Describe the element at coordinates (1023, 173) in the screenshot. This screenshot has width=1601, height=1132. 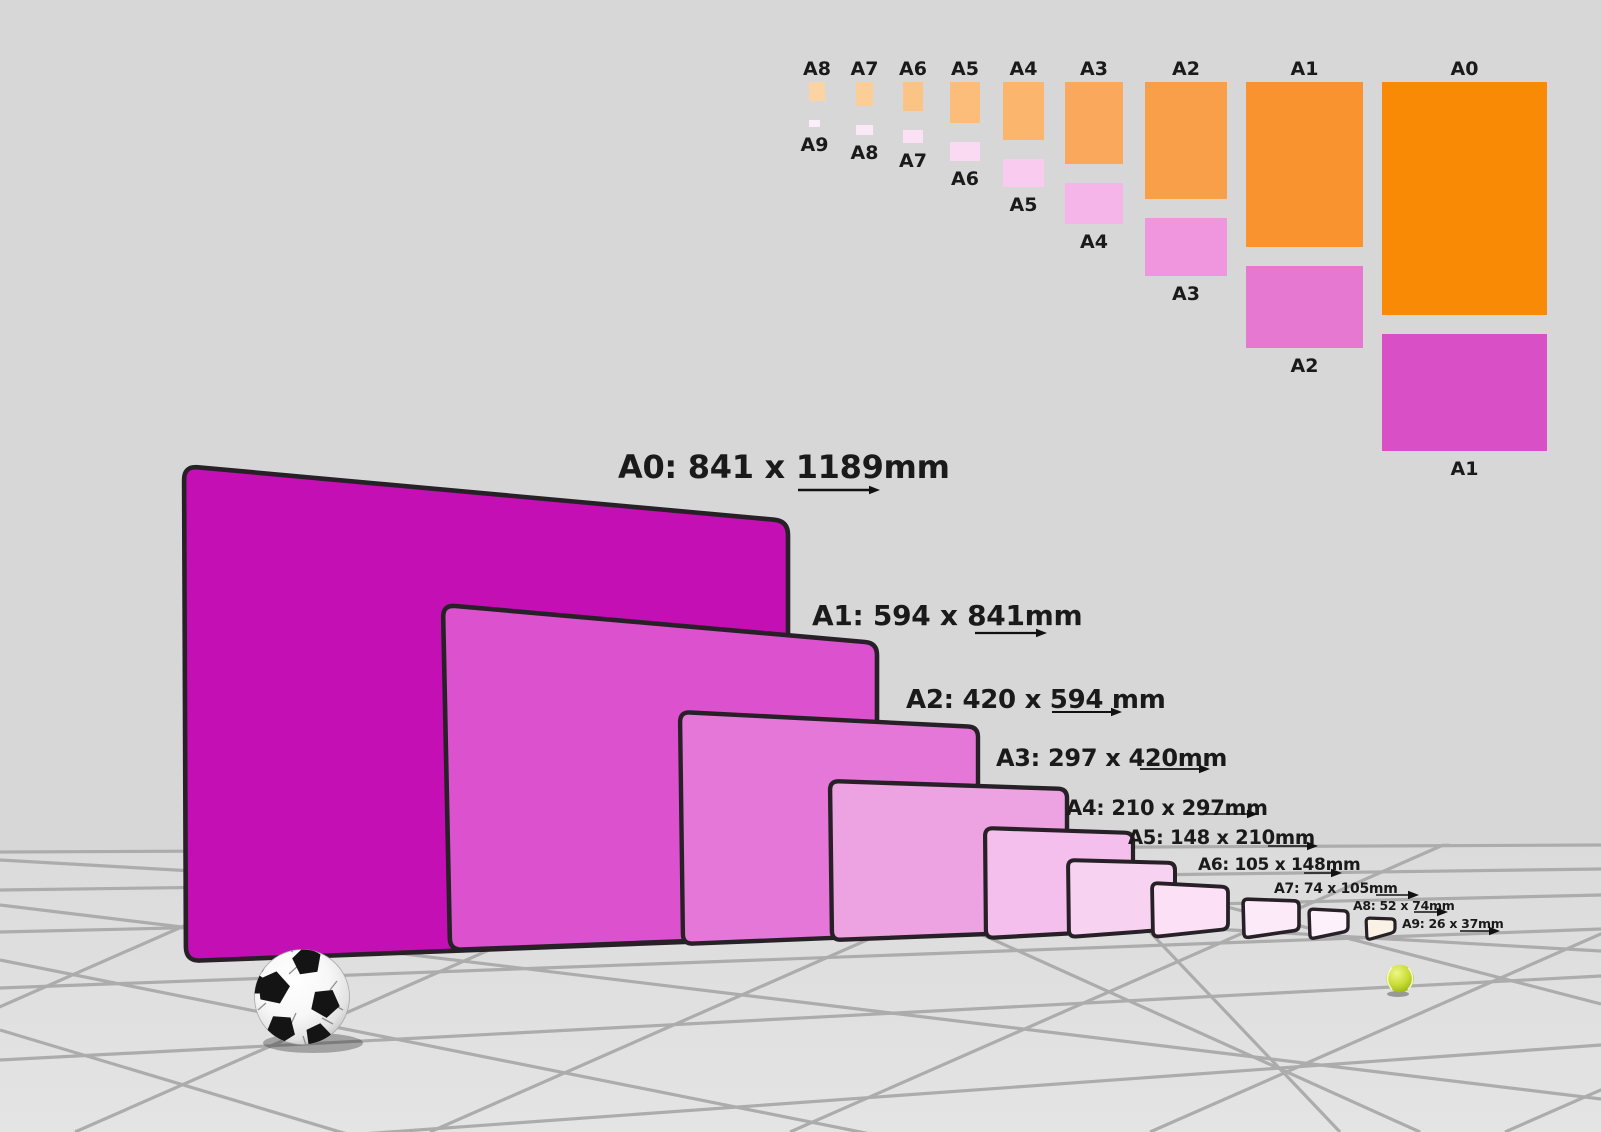
I see `chart-col-a4-landscape-swatch` at that location.